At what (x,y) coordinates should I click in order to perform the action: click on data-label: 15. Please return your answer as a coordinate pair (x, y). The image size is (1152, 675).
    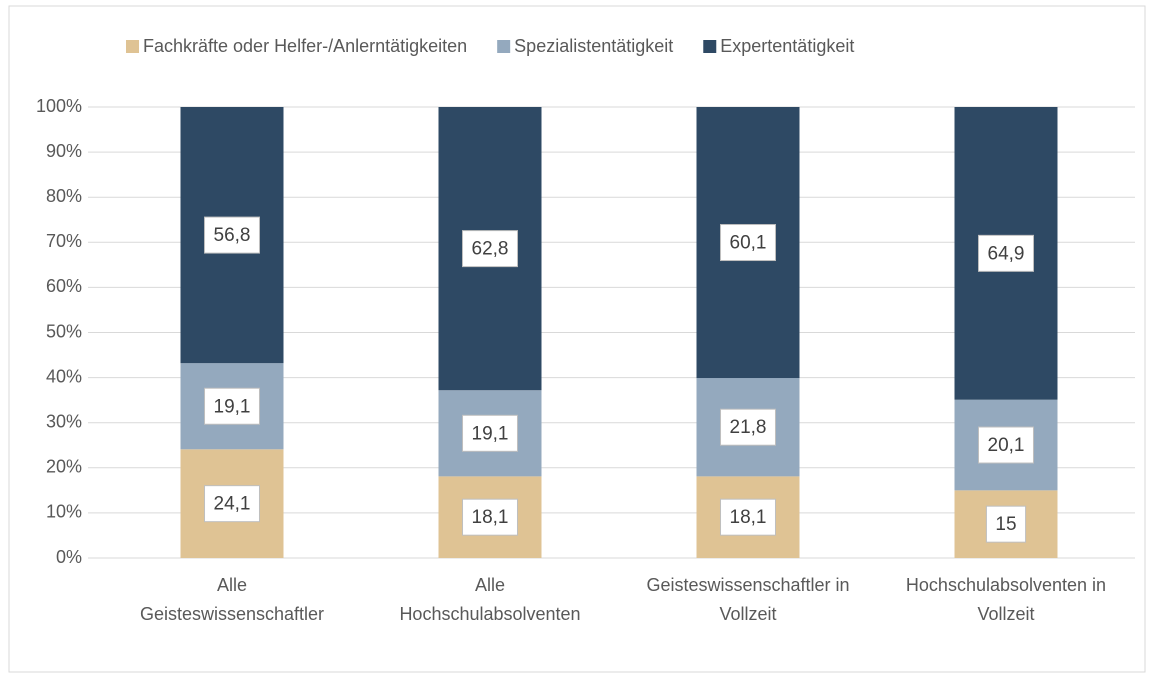
    Looking at the image, I should click on (1006, 524).